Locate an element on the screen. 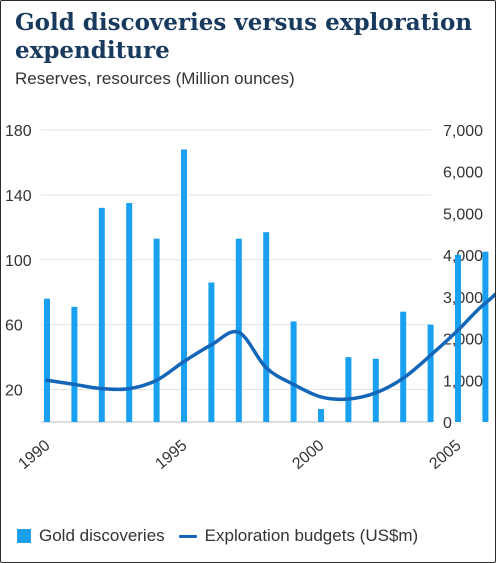  x-tick-label: 2005 is located at coordinates (445, 455).